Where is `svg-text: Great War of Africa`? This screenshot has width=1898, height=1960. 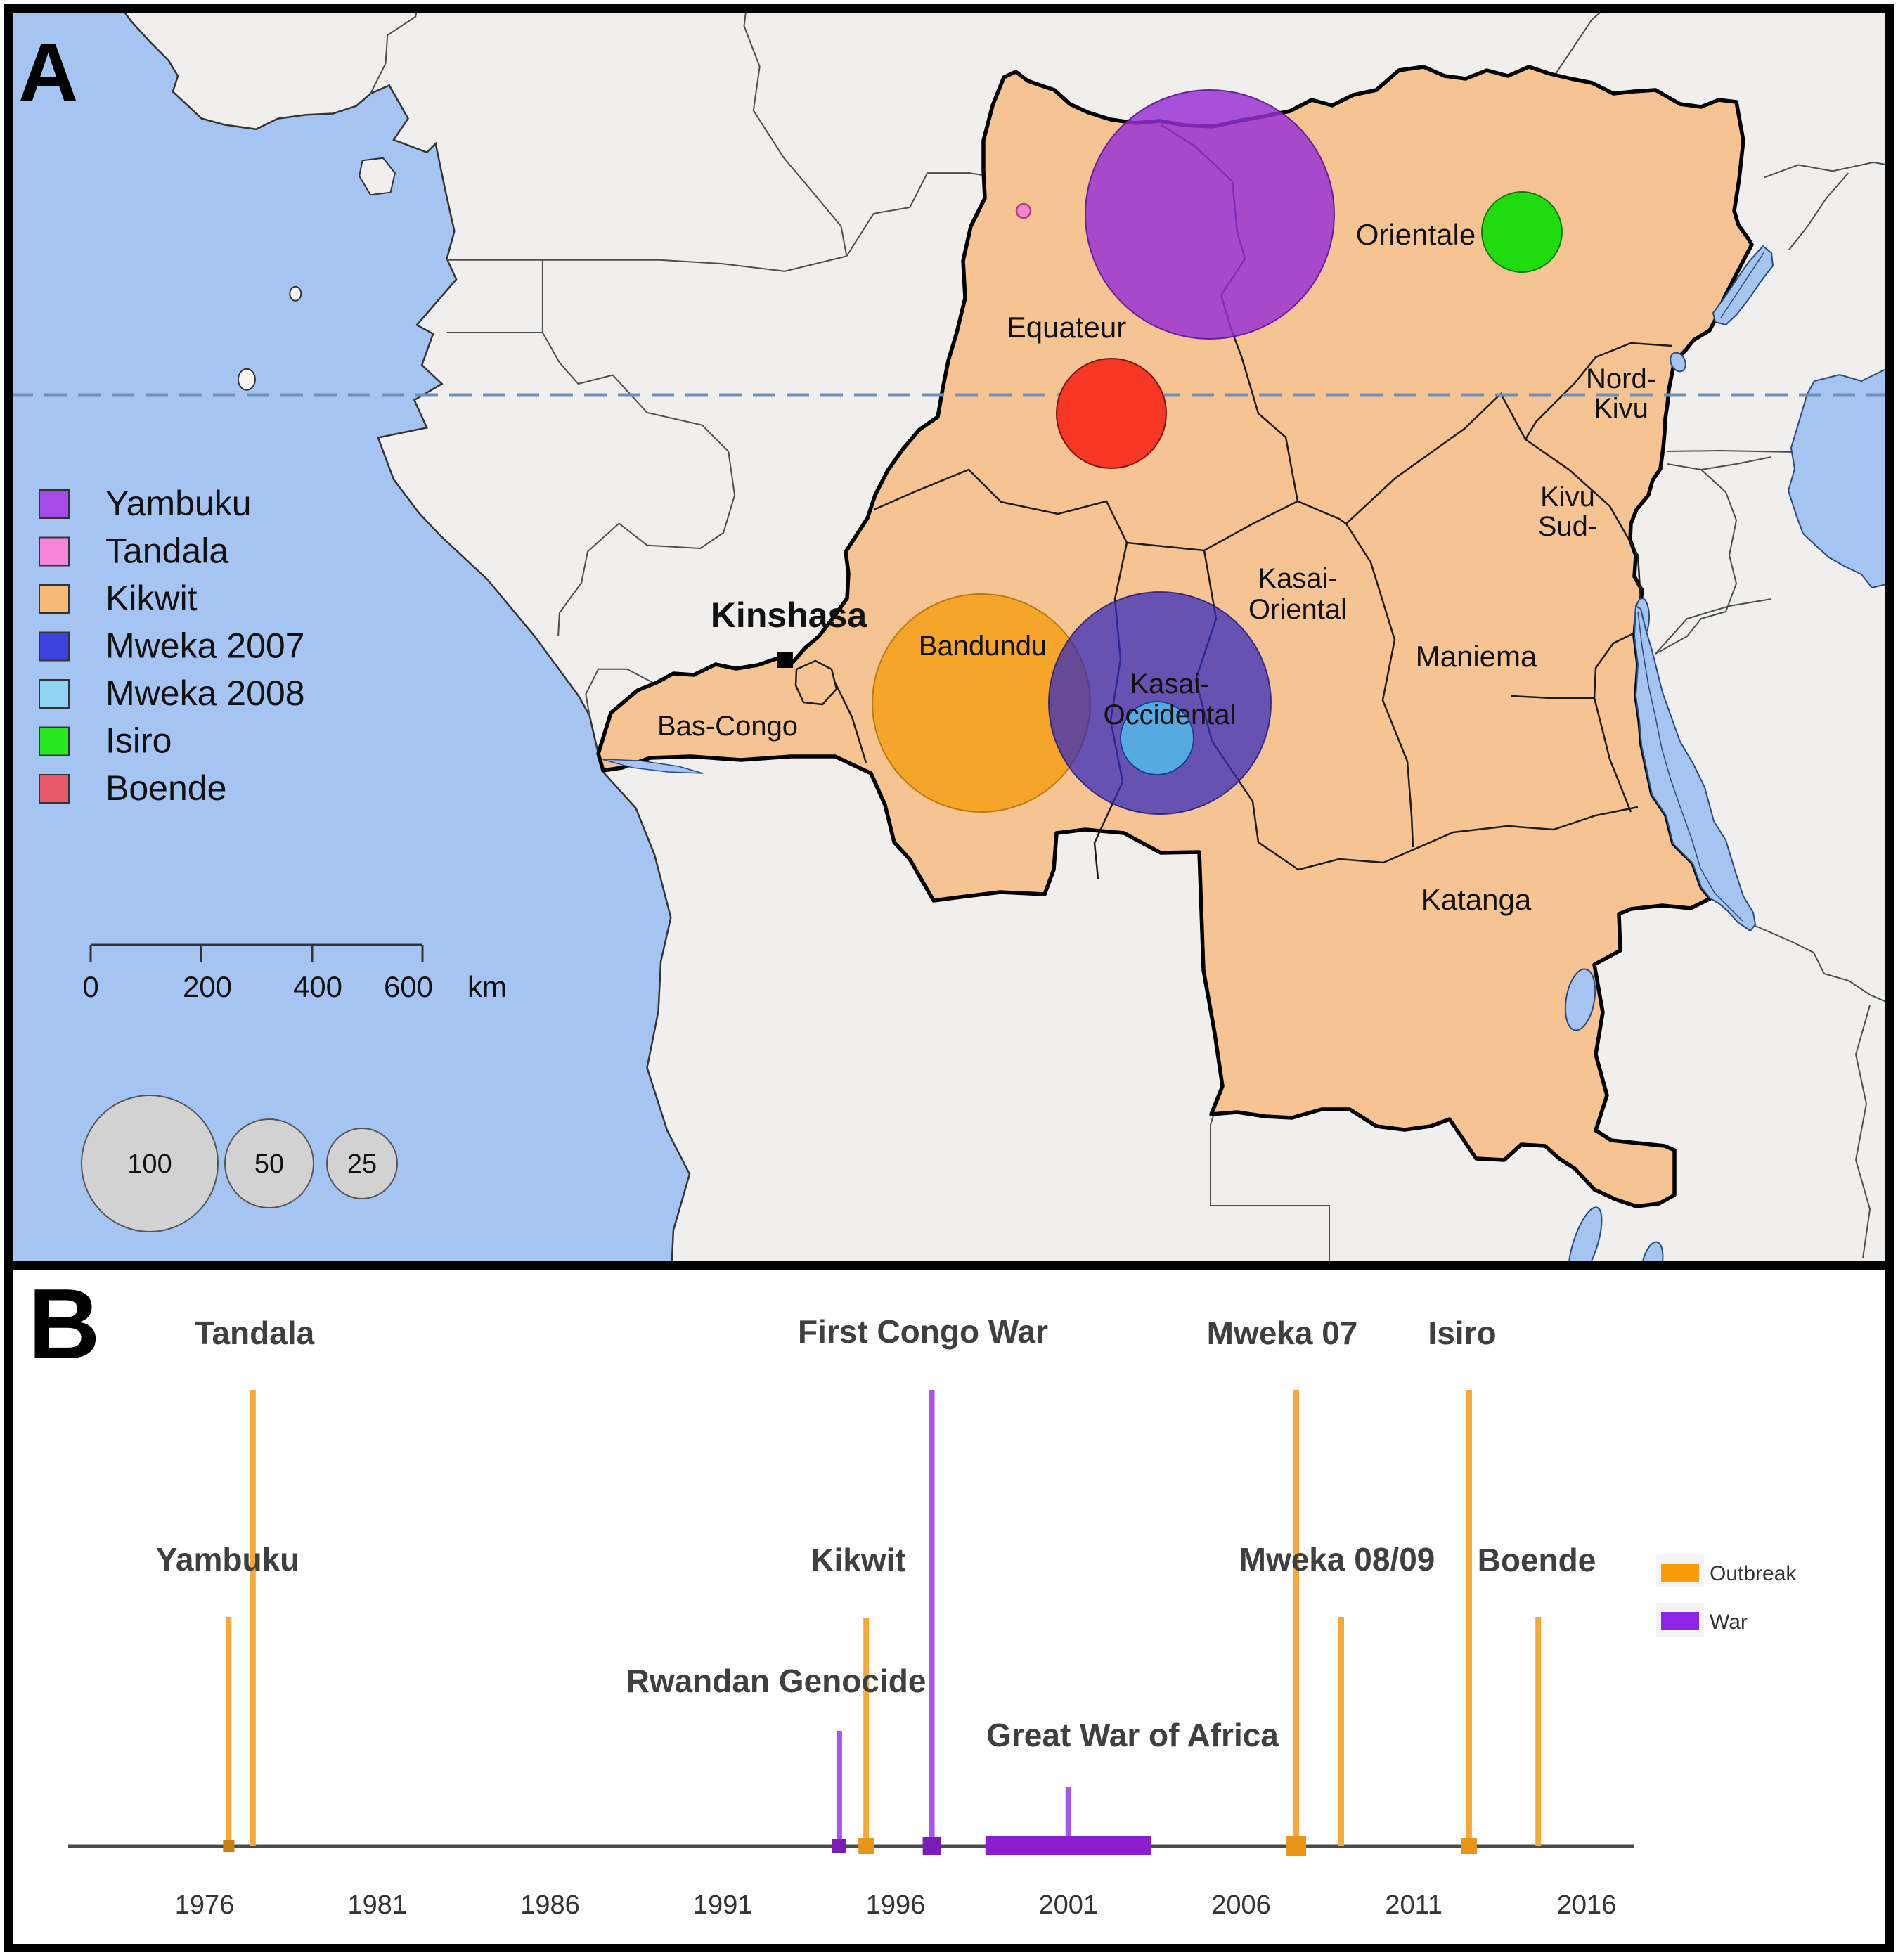
svg-text: Great War of Africa is located at coordinates (1132, 1735).